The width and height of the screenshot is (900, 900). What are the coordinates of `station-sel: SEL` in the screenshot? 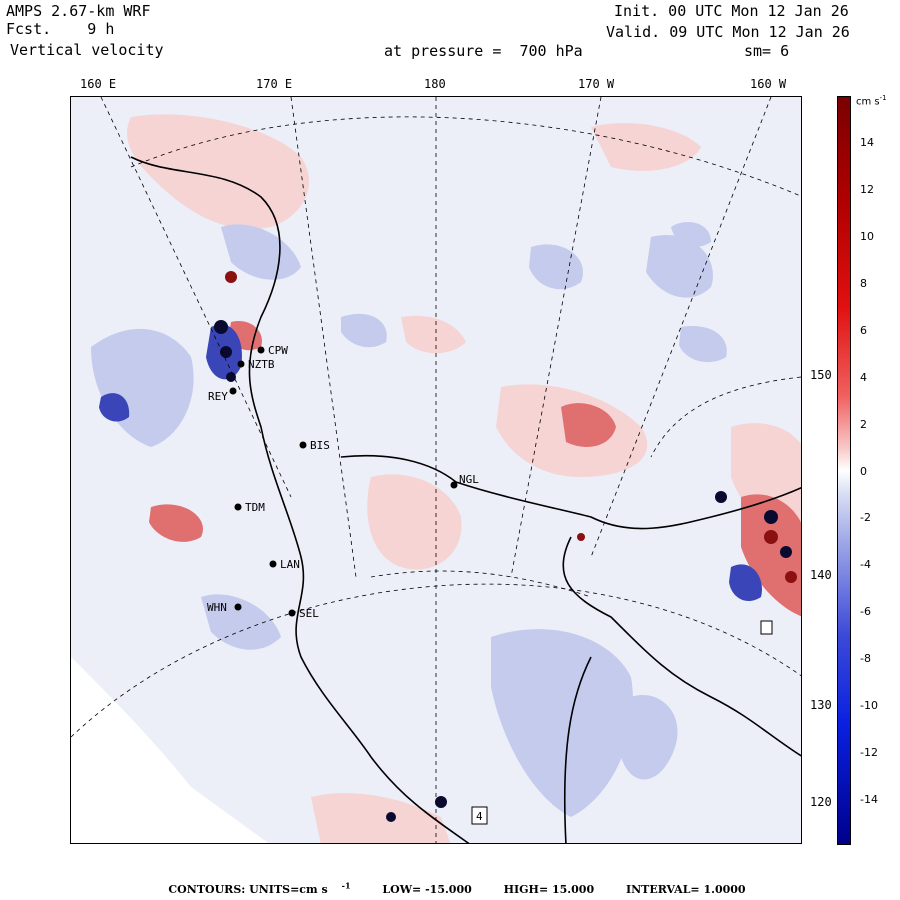 It's located at (303, 613).